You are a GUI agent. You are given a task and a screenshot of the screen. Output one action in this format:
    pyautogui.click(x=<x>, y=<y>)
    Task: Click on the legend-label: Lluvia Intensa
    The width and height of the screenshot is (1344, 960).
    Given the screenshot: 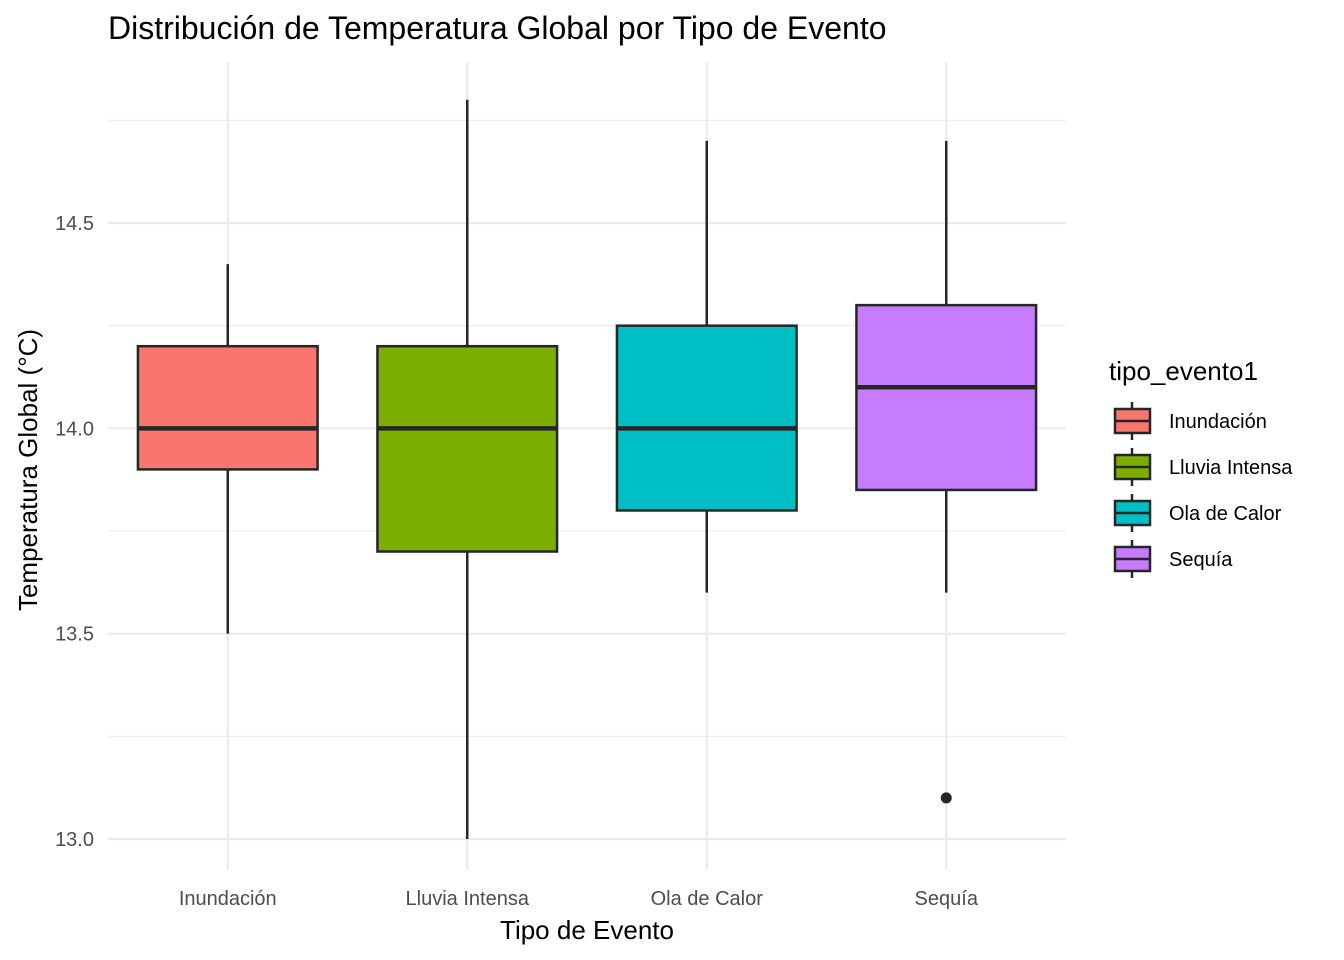 What is the action you would take?
    pyautogui.click(x=1231, y=468)
    